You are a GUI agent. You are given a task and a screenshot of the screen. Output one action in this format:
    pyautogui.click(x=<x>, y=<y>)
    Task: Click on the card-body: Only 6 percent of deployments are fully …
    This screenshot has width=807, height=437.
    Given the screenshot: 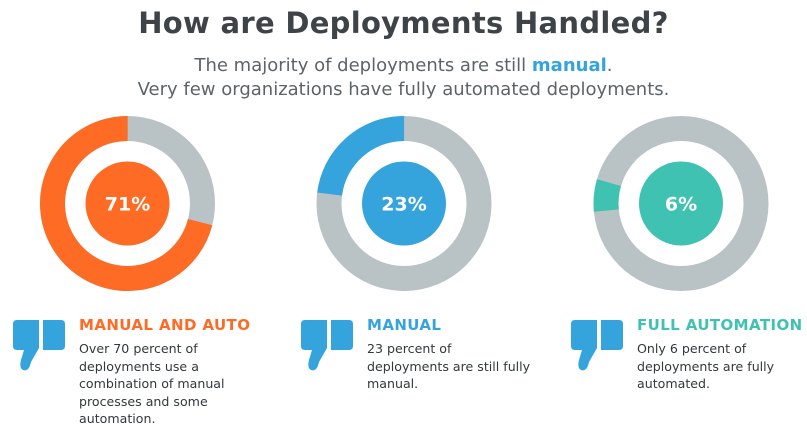 What is the action you would take?
    pyautogui.click(x=706, y=366)
    